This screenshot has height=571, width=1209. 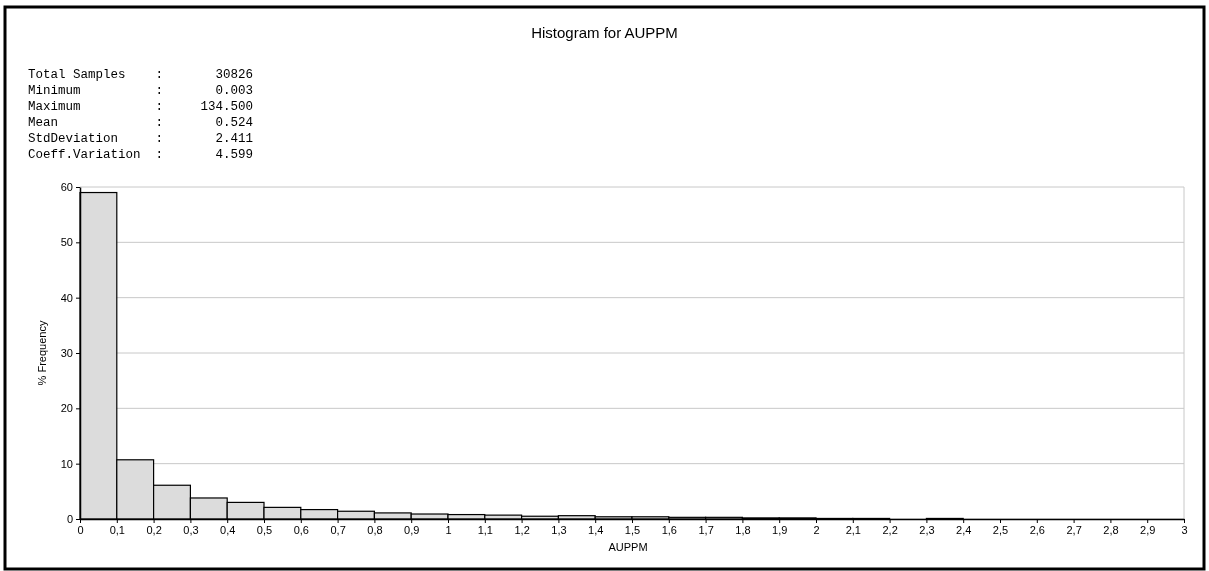 I want to click on x-tick-label: 2, so click(x=816, y=529).